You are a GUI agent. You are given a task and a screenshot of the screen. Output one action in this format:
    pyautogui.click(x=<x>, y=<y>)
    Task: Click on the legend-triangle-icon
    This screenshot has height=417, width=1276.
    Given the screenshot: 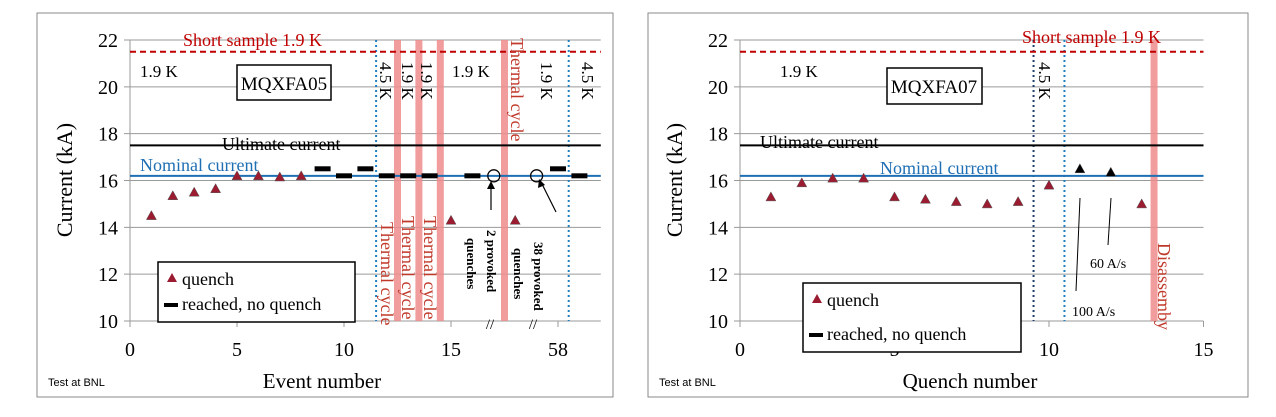 What is the action you would take?
    pyautogui.click(x=172, y=277)
    